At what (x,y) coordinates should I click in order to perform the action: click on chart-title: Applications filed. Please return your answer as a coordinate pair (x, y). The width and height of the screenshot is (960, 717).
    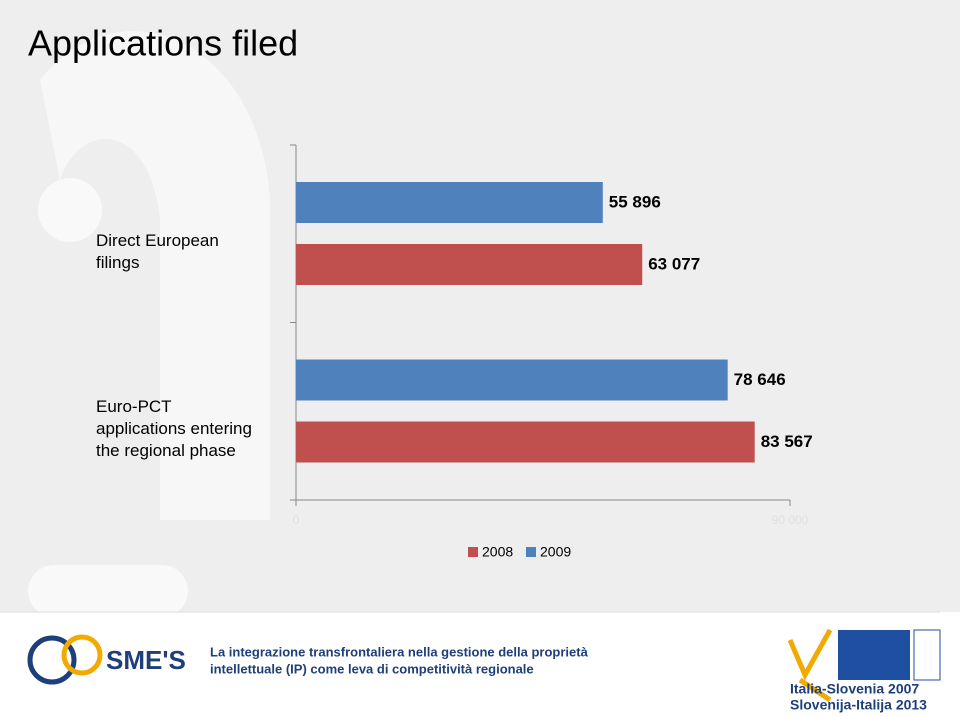
    Looking at the image, I should click on (163, 43).